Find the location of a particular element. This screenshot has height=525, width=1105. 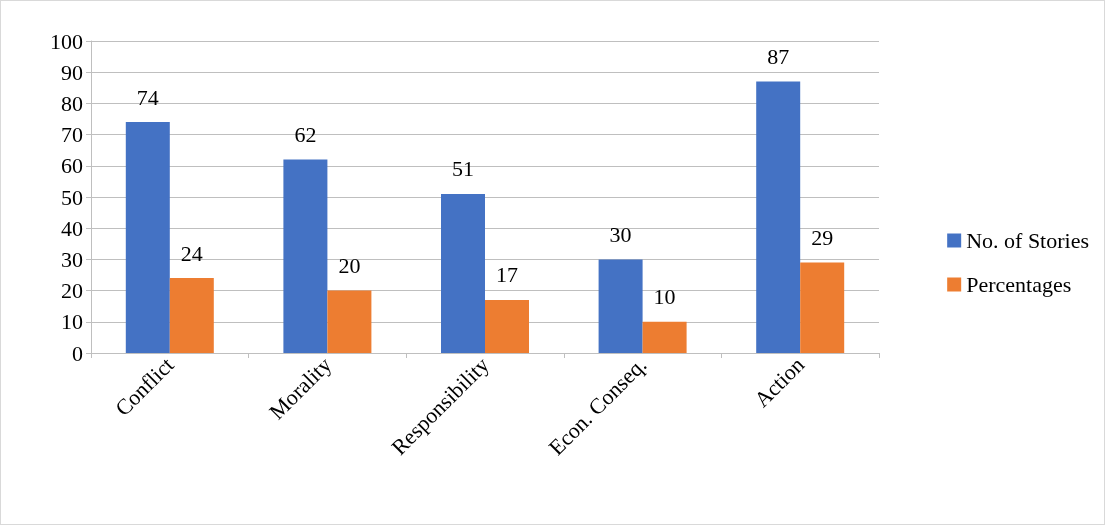

data-label: 24 is located at coordinates (191, 253).